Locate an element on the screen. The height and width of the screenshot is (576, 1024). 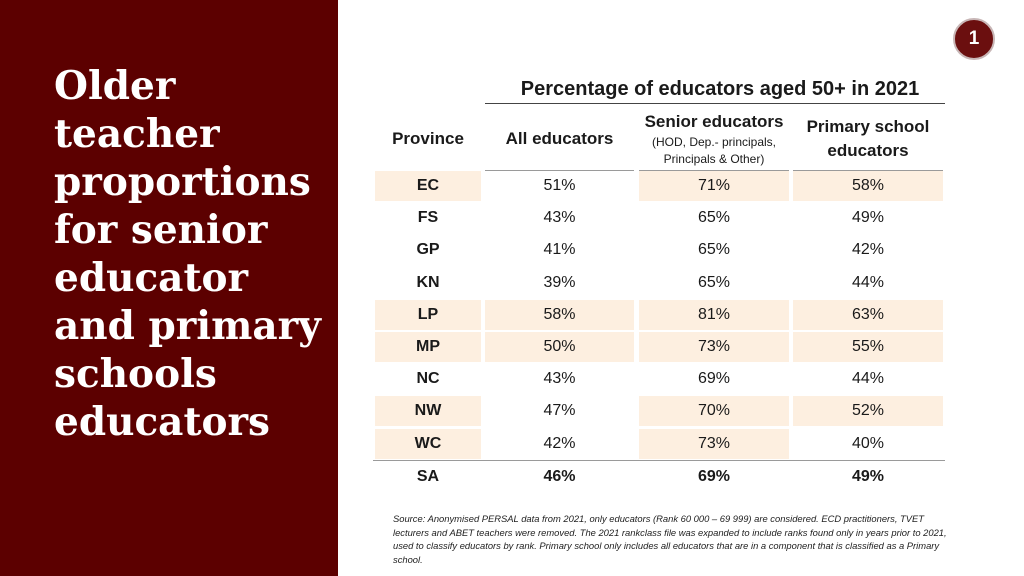
table-total-row: SA 46% 69% 49% is located at coordinates (659, 475).